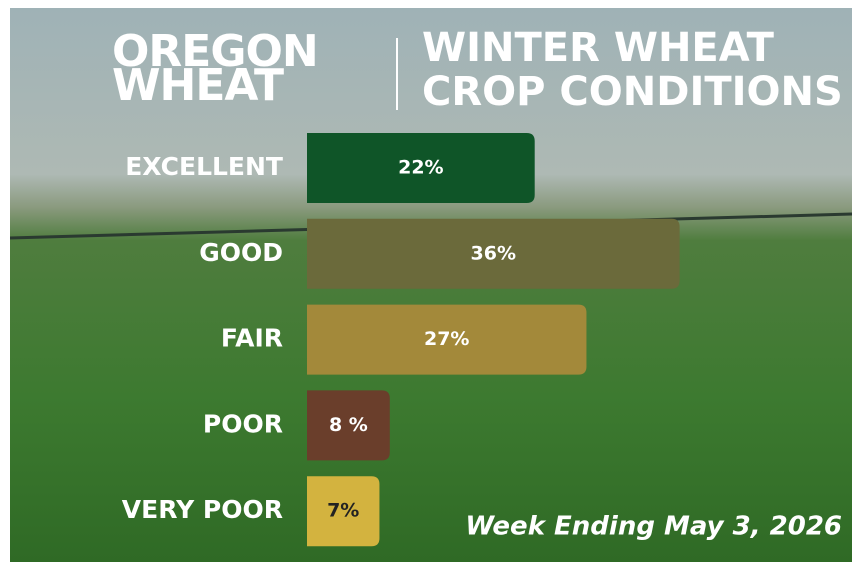  Describe the element at coordinates (243, 423) in the screenshot. I see `category-label: POOR` at that location.